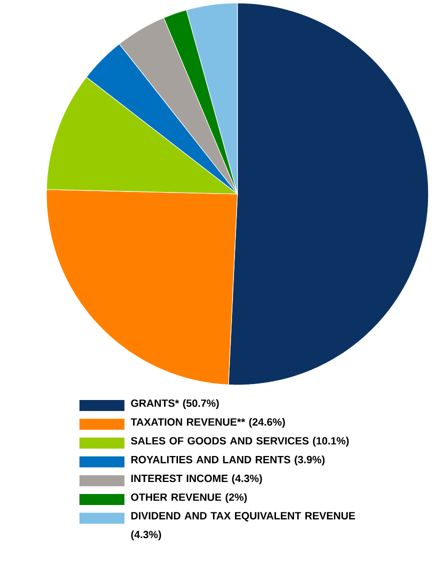 The image size is (446, 564). I want to click on legend-label: ROYALITIES AND LAND RENTS (3.9%), so click(227, 461).